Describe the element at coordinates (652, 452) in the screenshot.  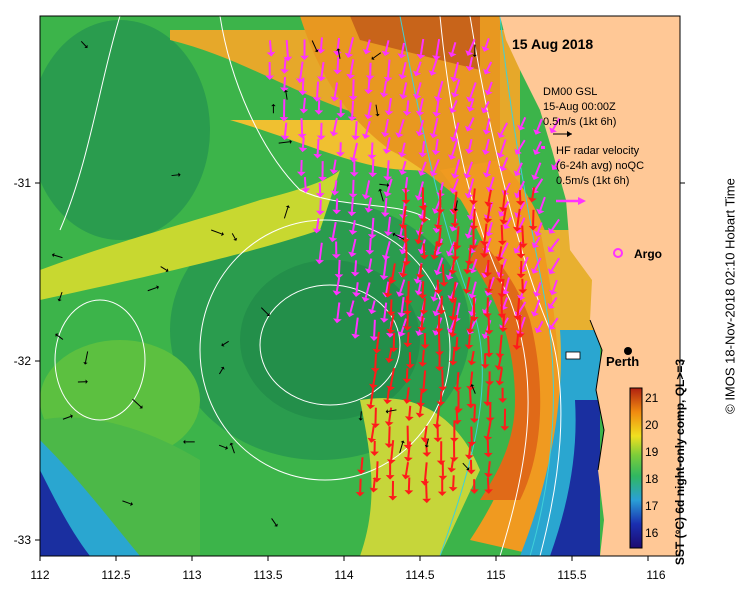
I see `colorbar-tick-19: 19` at that location.